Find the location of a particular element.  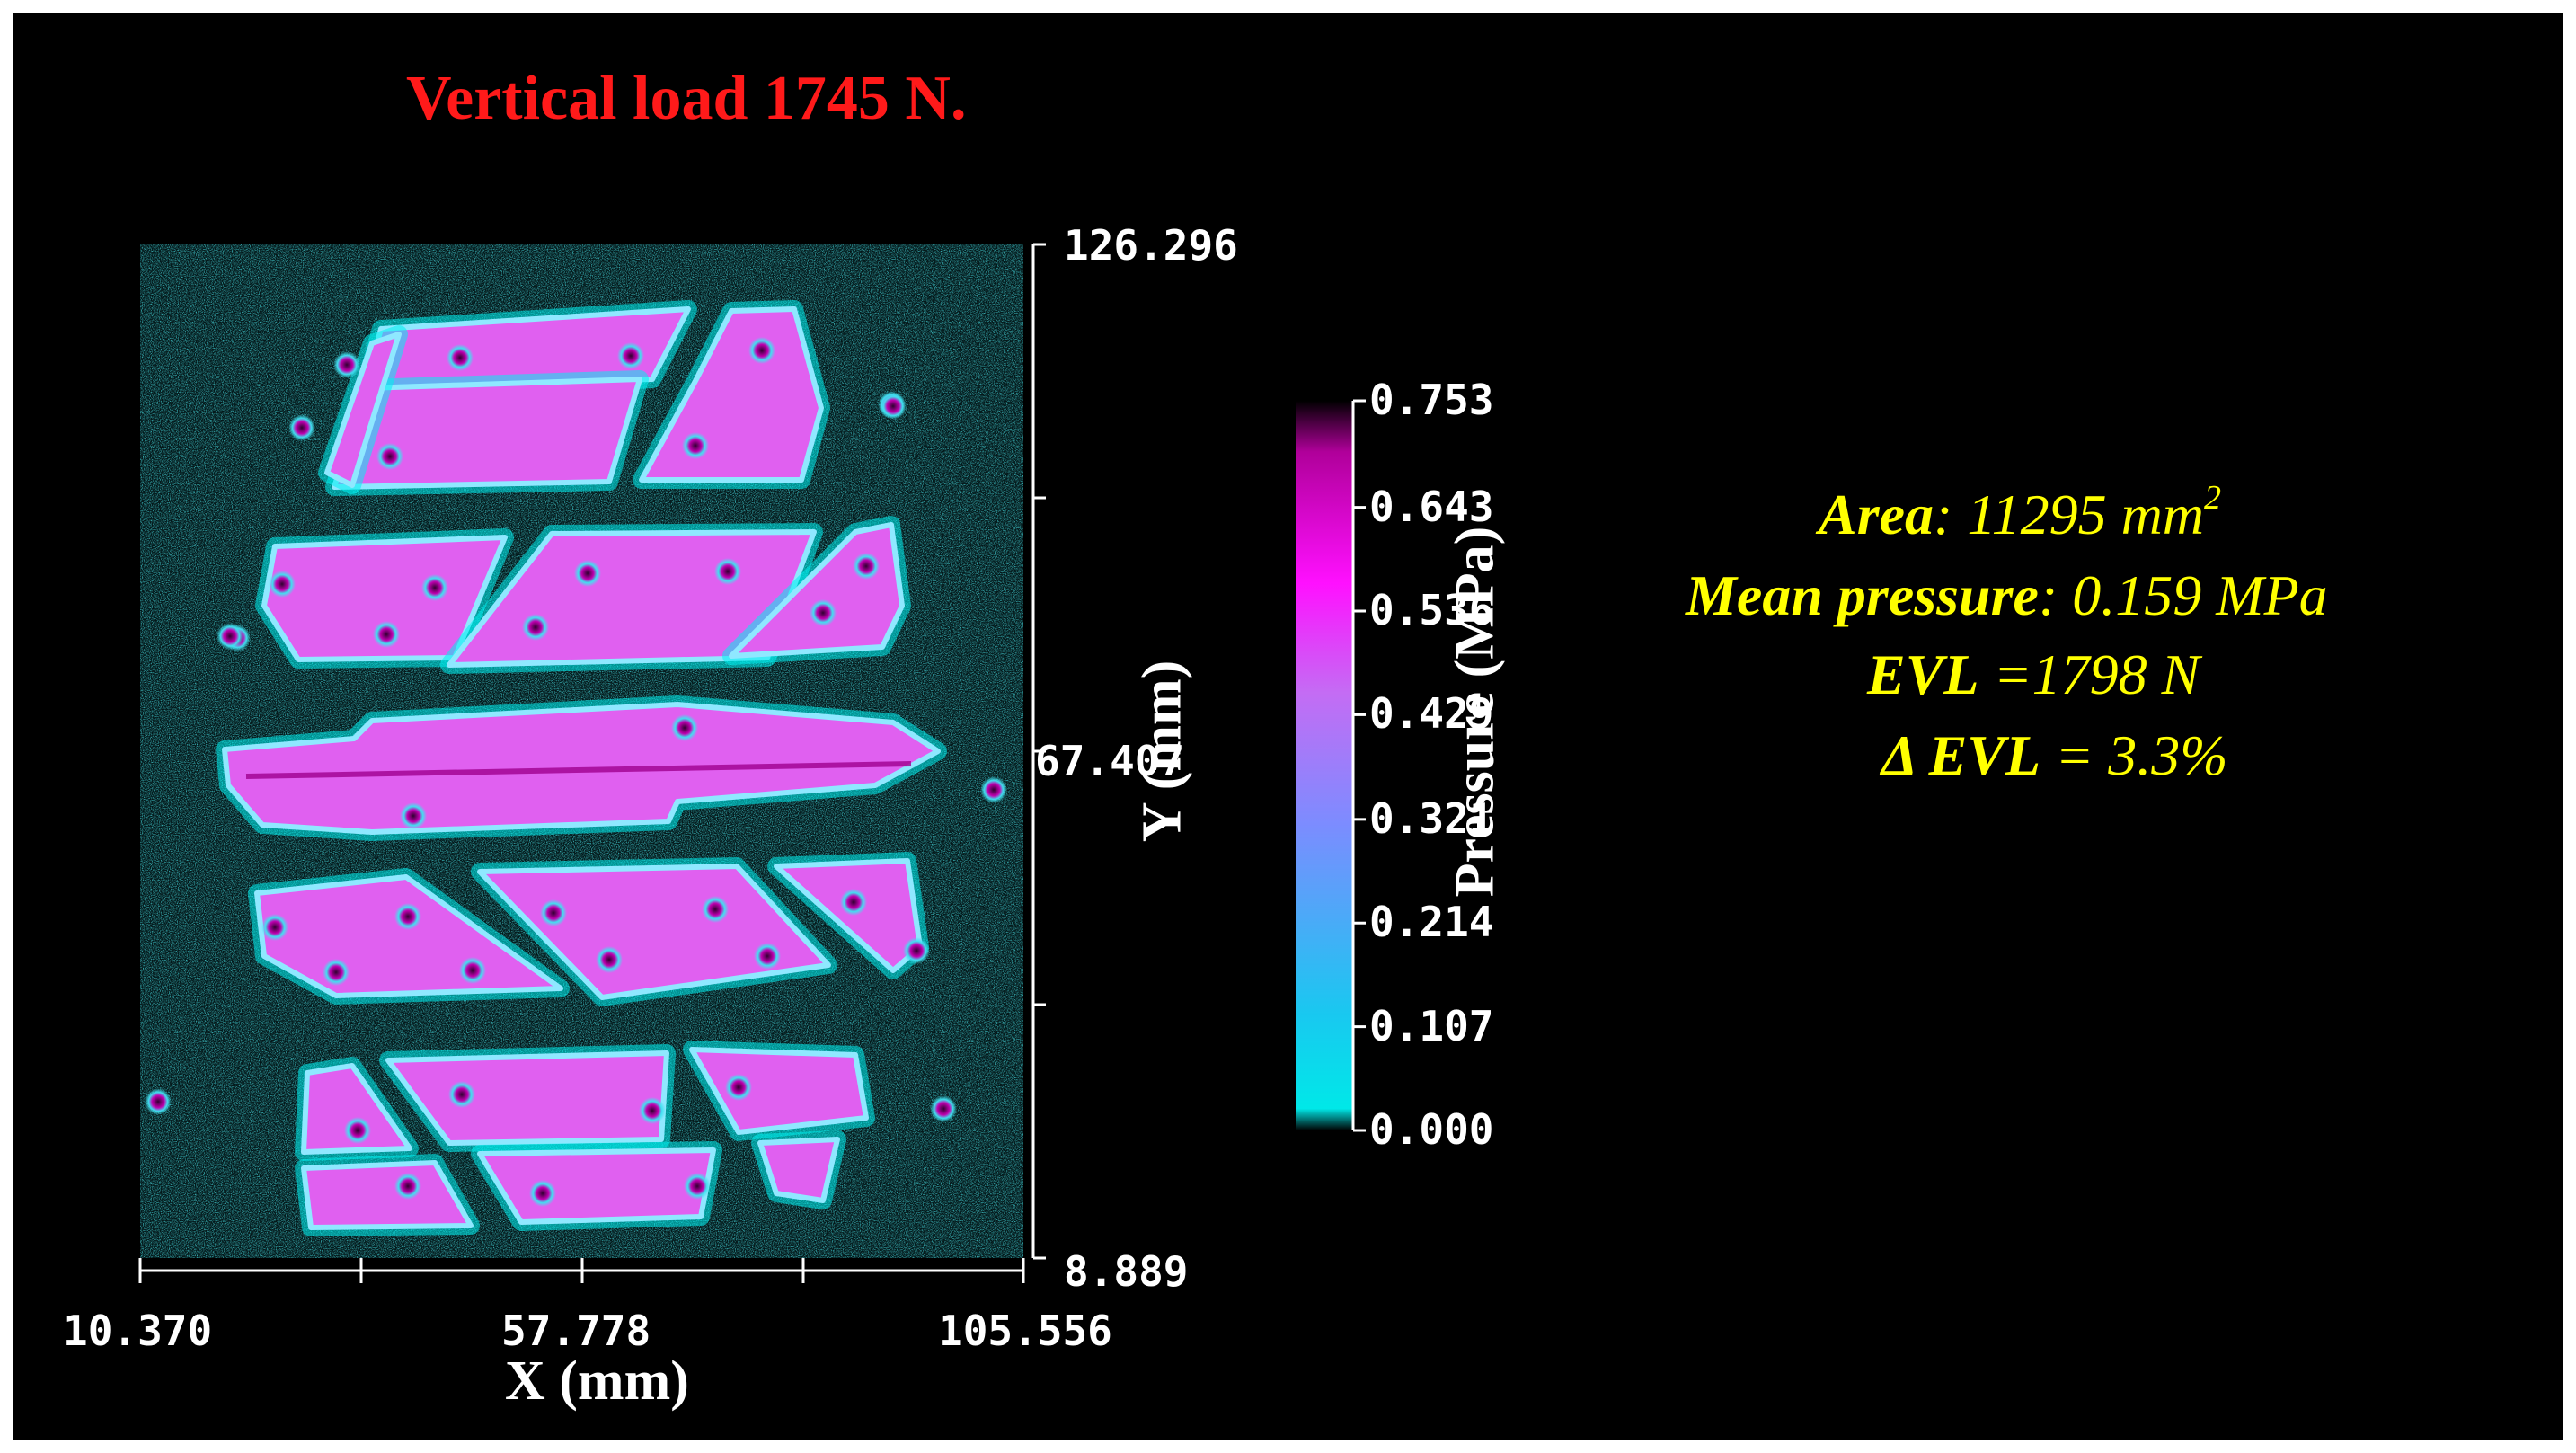

x-axis is located at coordinates (582, 1270).